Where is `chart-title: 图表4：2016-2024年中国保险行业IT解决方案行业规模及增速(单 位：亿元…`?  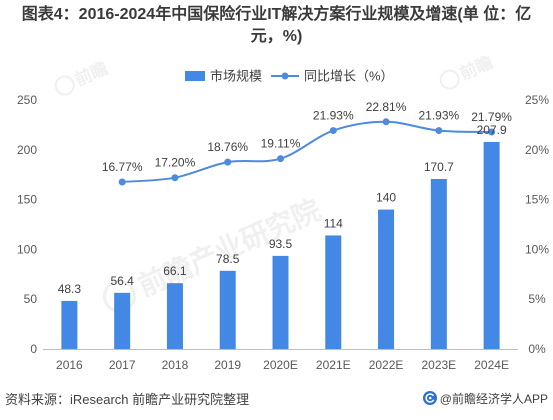
chart-title: 图表4：2016-2024年中国保险行业IT解决方案行业规模及增速(单 位：亿元… is located at coordinates (276, 25).